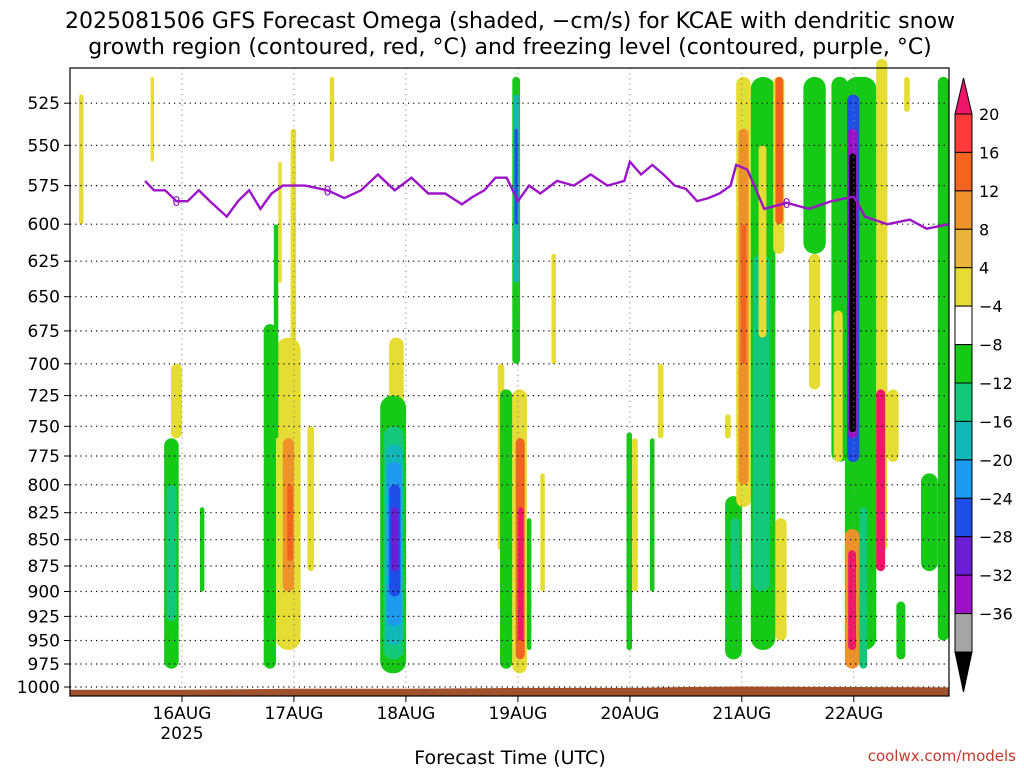 The height and width of the screenshot is (768, 1024). Describe the element at coordinates (989, 191) in the screenshot. I see `colorbar-tick-label: 12` at that location.